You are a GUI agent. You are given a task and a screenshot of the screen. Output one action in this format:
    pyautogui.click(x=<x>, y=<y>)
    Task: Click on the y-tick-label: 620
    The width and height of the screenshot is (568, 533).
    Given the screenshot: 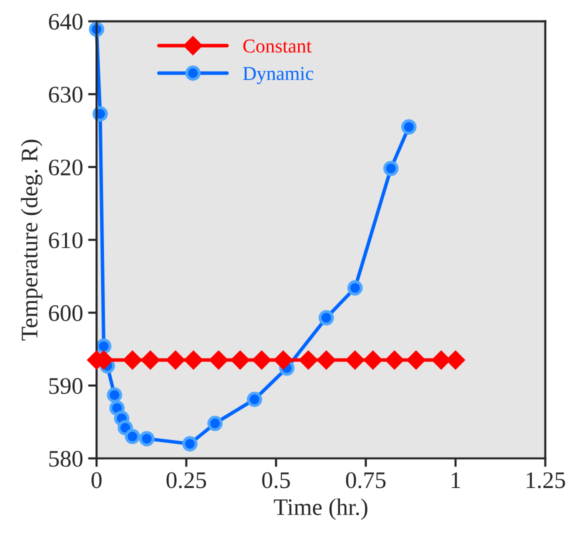 What is the action you would take?
    pyautogui.click(x=65, y=167)
    